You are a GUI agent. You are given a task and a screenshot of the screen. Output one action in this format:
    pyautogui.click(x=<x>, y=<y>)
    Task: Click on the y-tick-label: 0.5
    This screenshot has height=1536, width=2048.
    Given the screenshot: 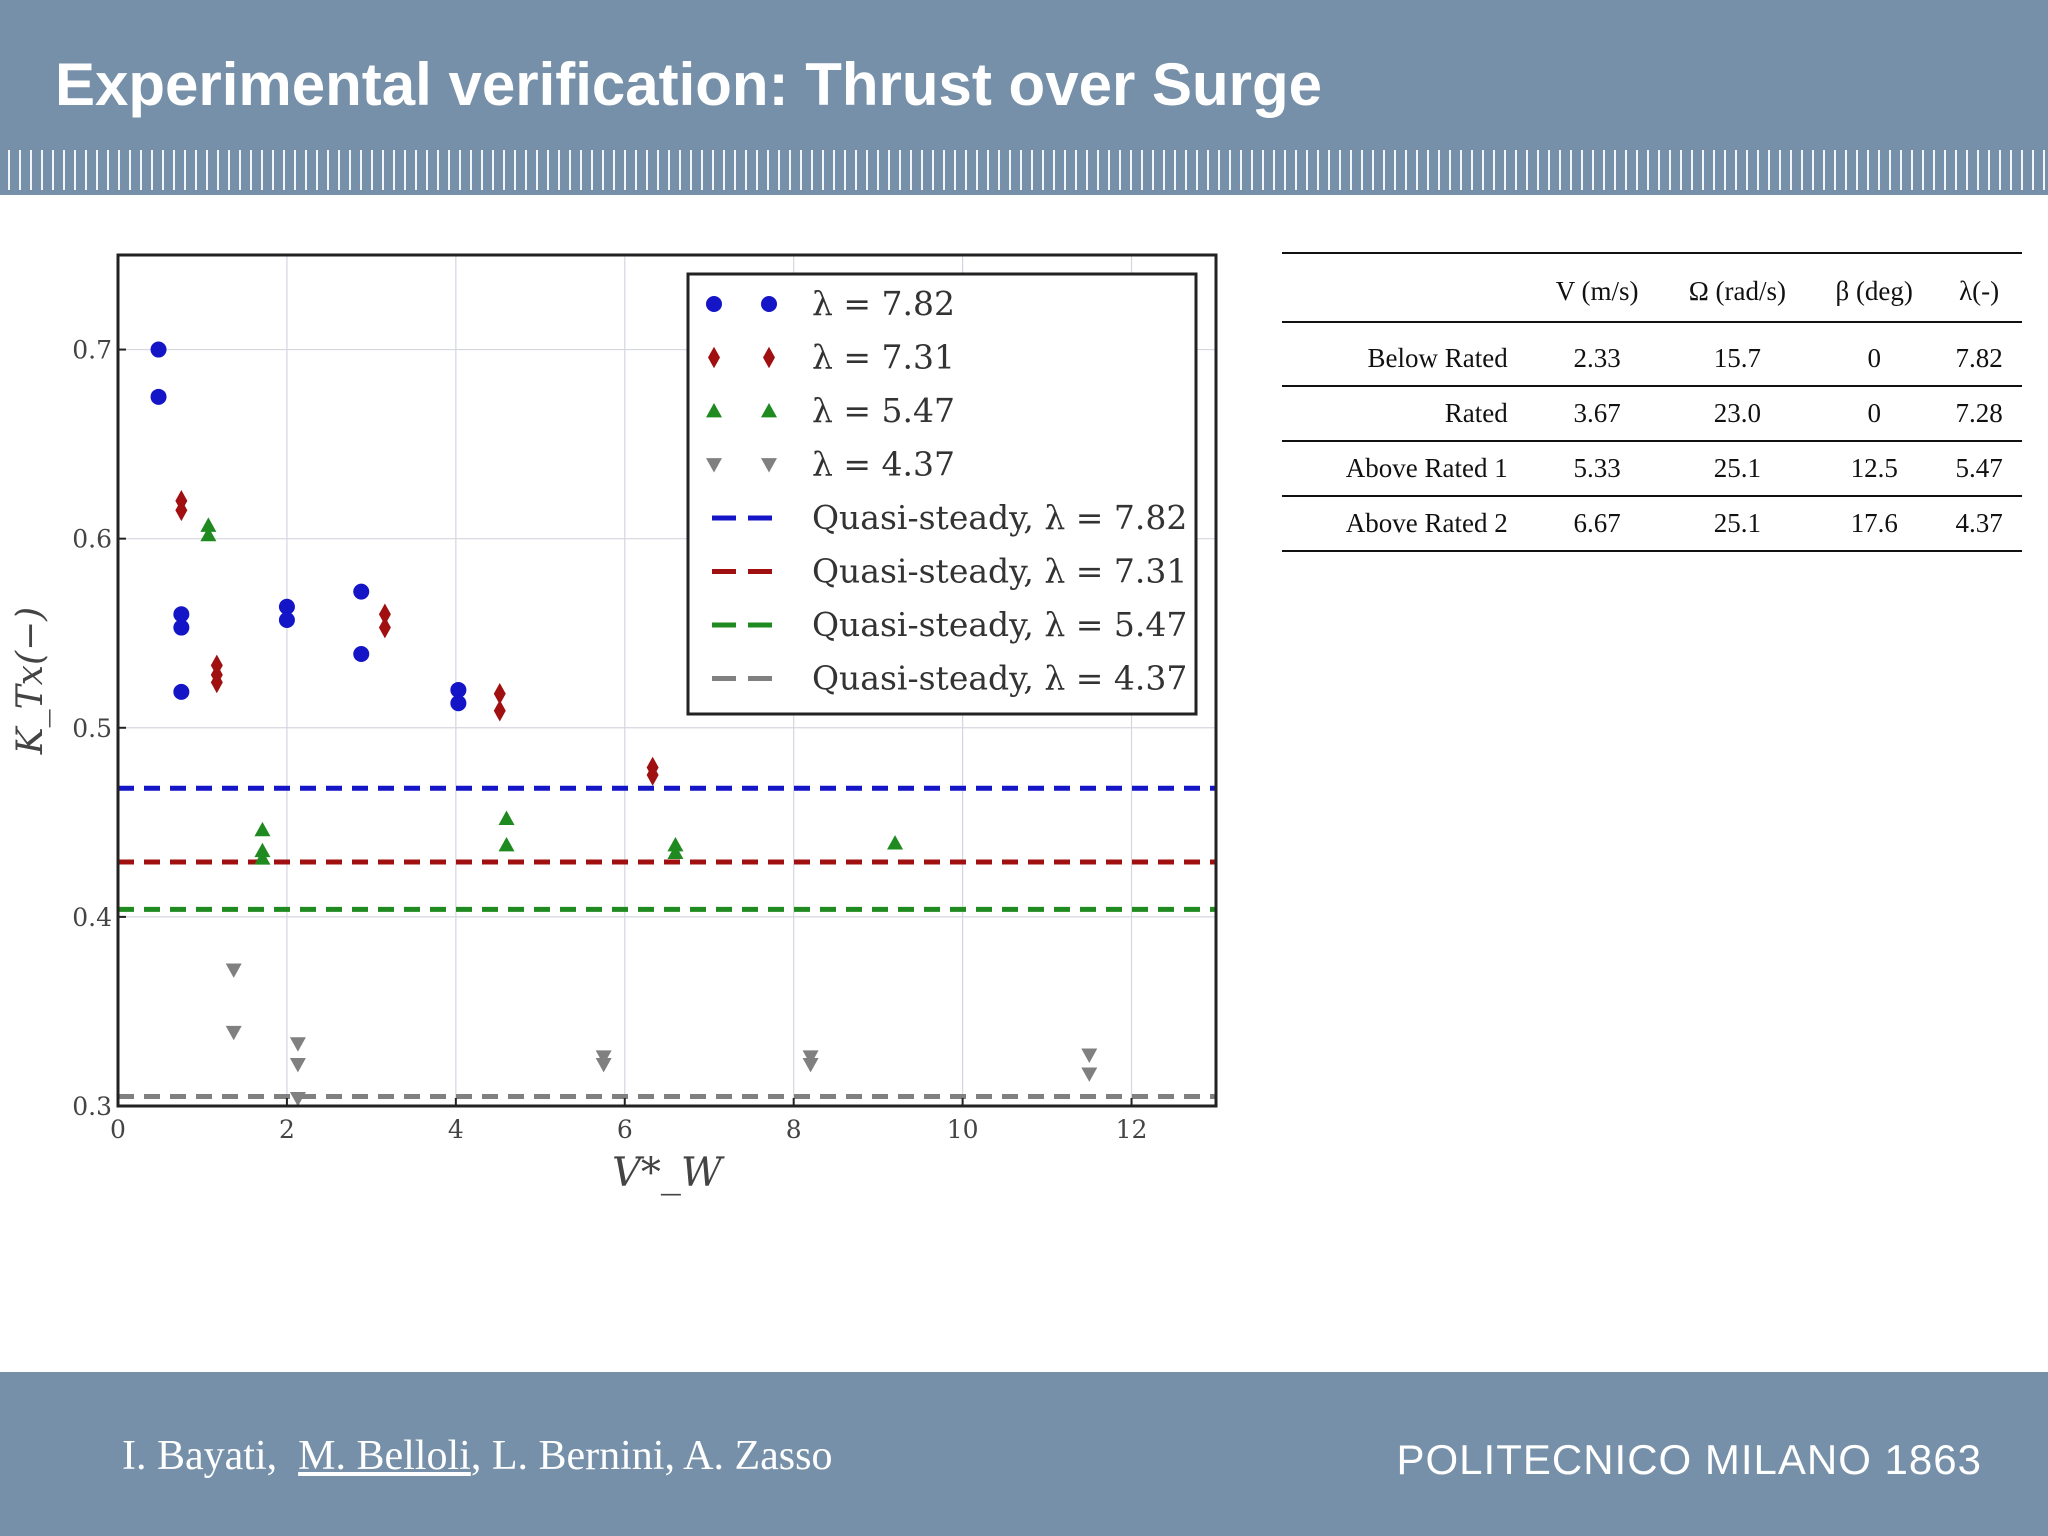 What is the action you would take?
    pyautogui.click(x=92, y=728)
    